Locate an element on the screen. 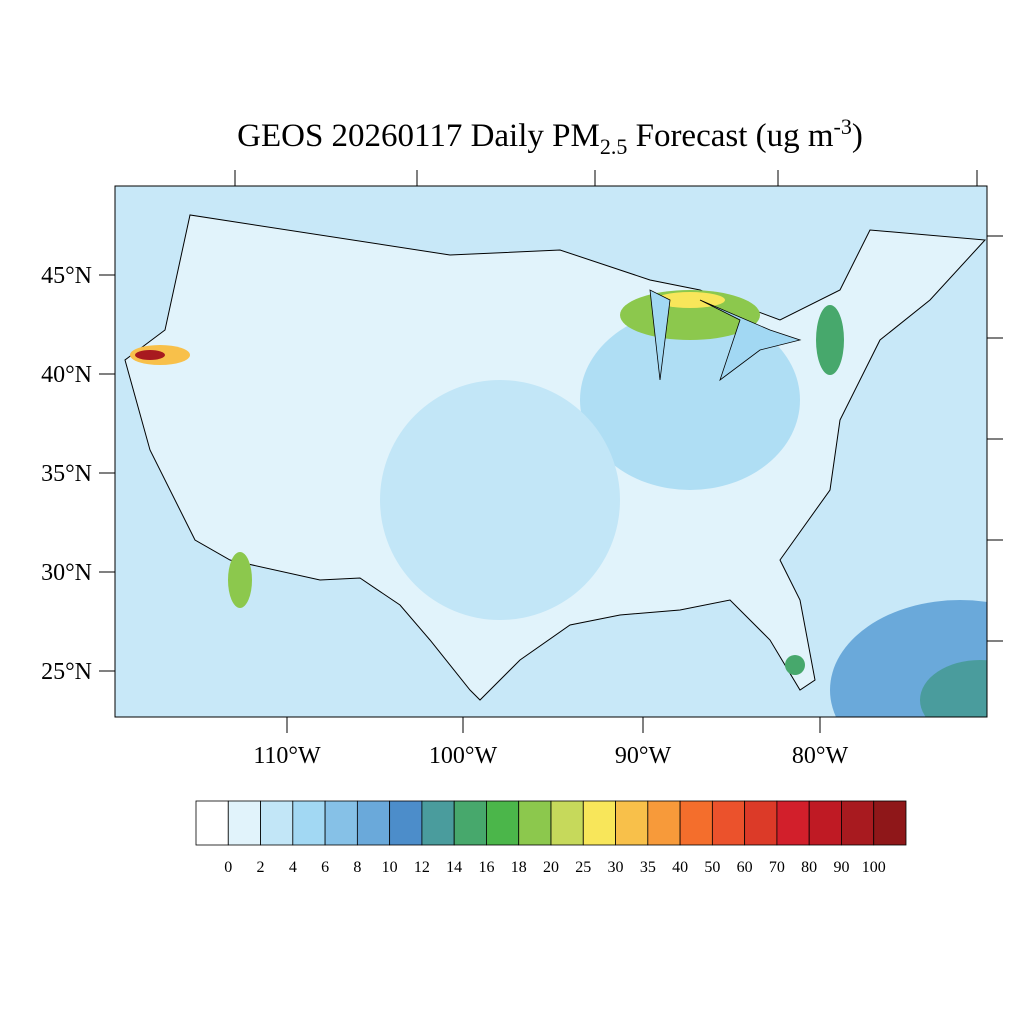 The width and height of the screenshot is (1024, 1029). colorbar-label: 0 is located at coordinates (228, 867).